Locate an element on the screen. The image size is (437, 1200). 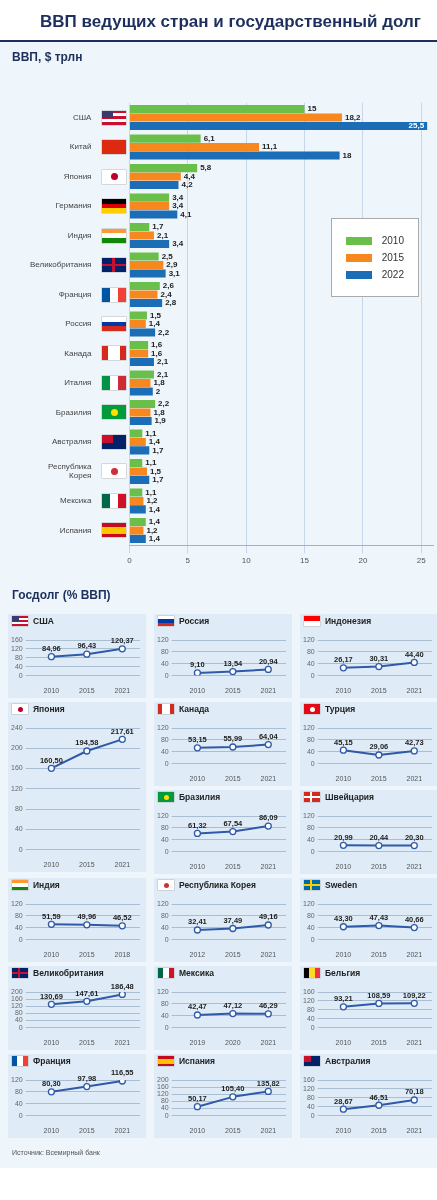
data-label: 1,6 is located at coordinates (157, 353).